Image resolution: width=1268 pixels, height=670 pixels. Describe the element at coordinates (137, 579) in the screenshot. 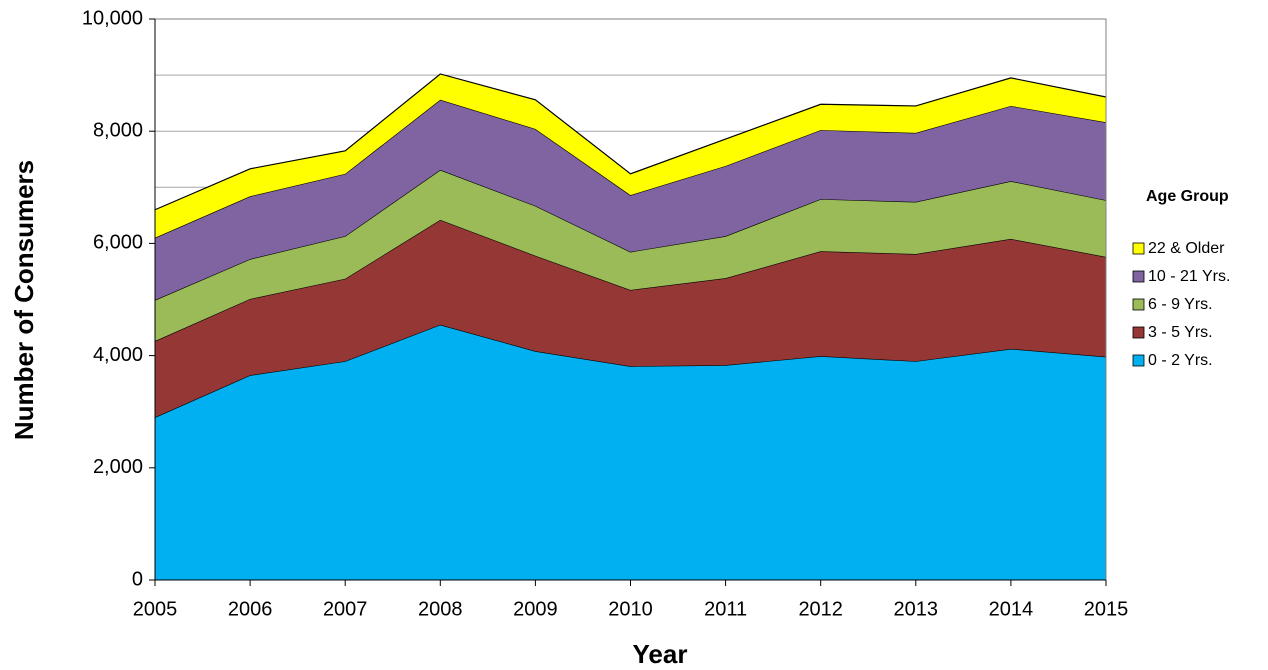

I see `y-tick-label: 0` at that location.